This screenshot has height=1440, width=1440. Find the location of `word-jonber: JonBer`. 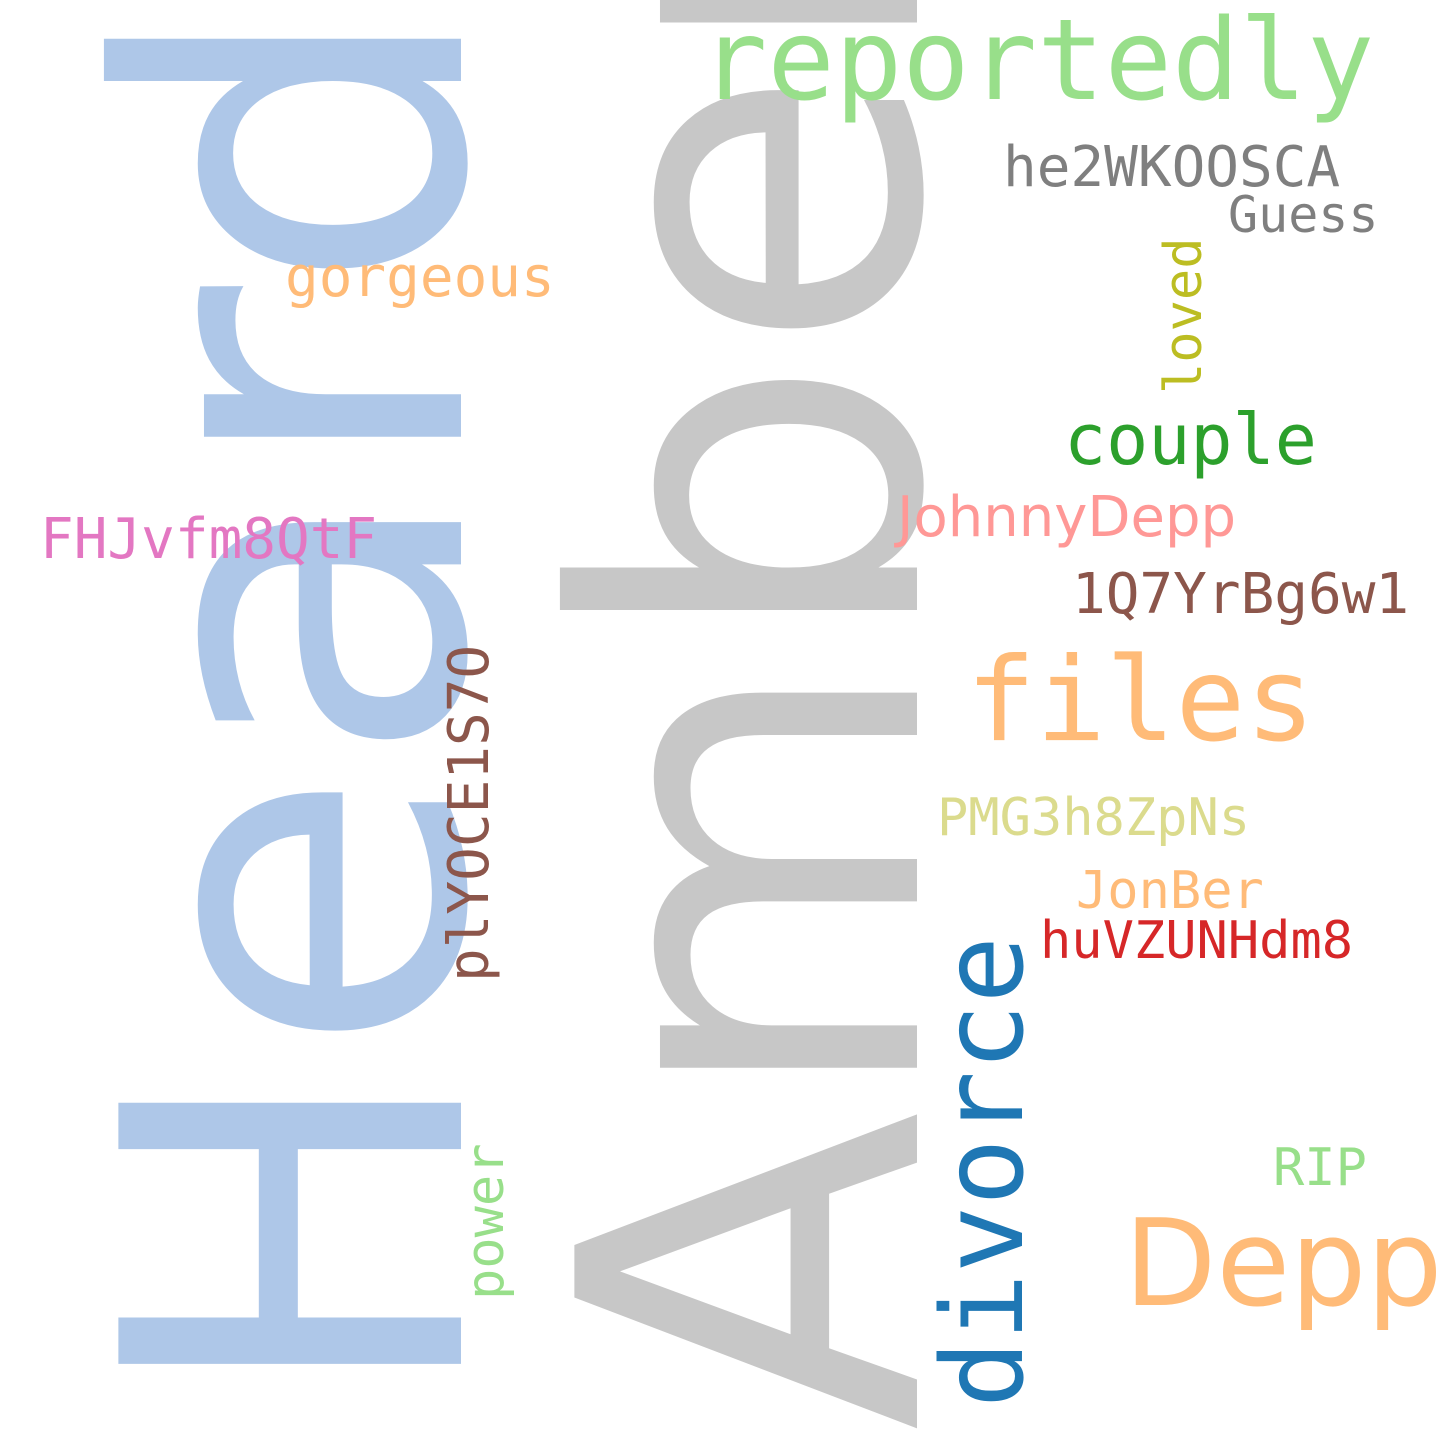

word-jonber: JonBer is located at coordinates (1170, 891).